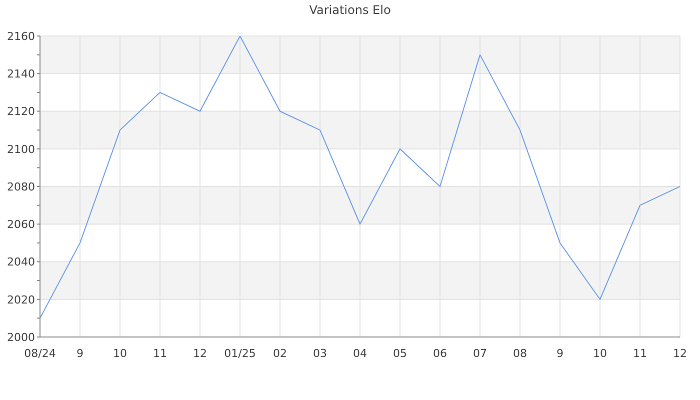 The image size is (700, 400). Describe the element at coordinates (350, 10) in the screenshot. I see `chart-title: Variations Elo` at that location.